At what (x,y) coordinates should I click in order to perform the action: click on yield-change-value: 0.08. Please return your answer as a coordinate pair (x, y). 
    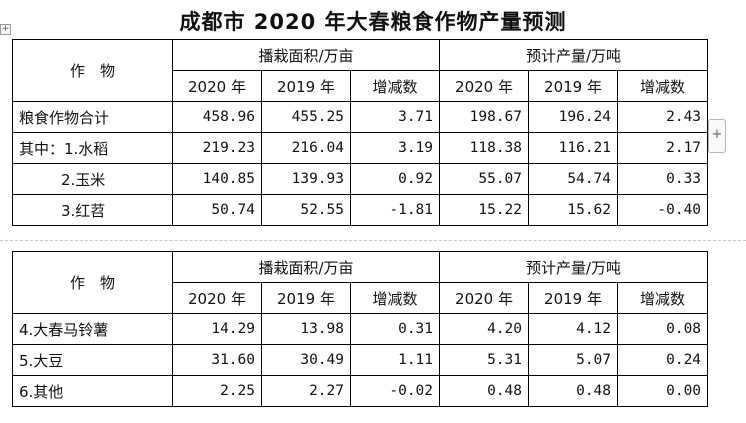
    Looking at the image, I should click on (663, 329).